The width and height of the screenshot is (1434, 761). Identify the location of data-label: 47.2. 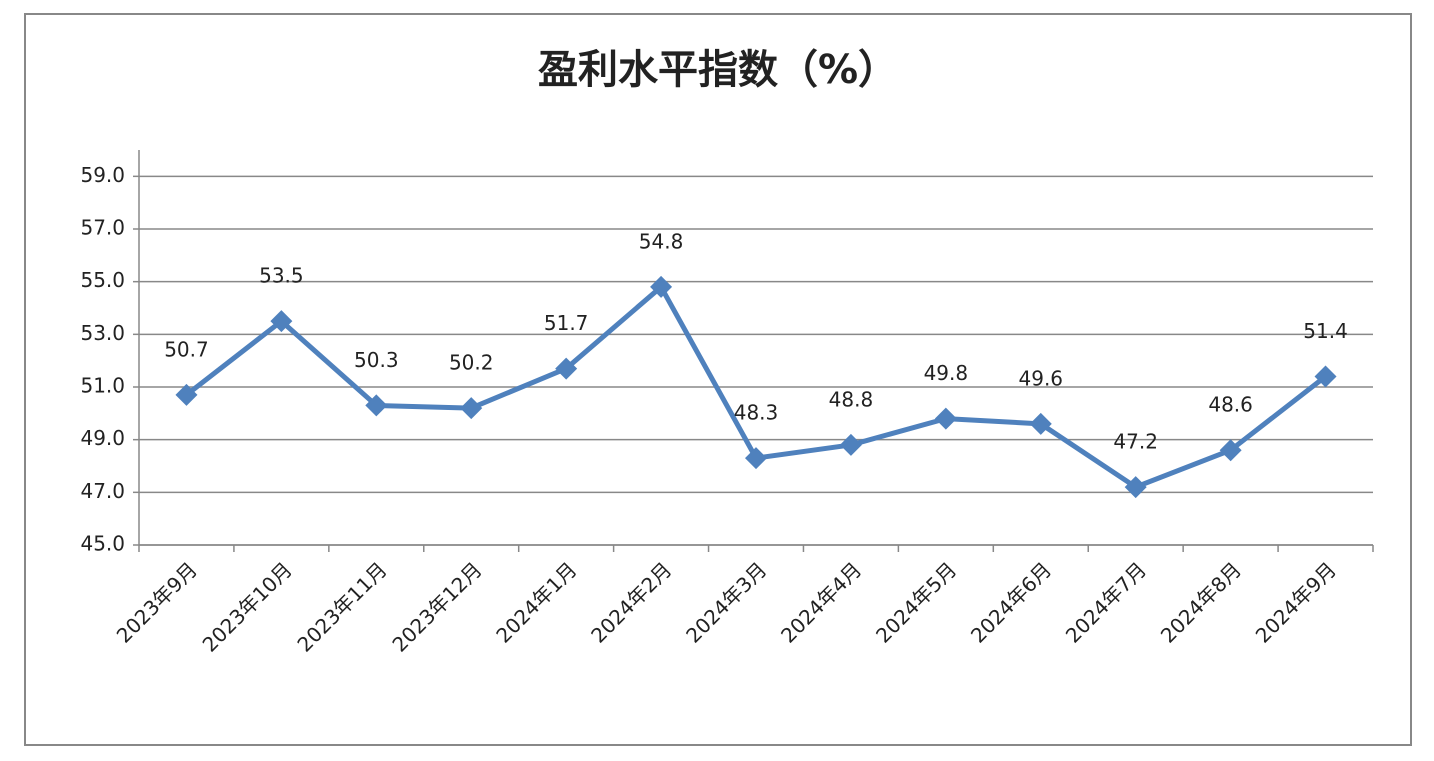
(1135, 442).